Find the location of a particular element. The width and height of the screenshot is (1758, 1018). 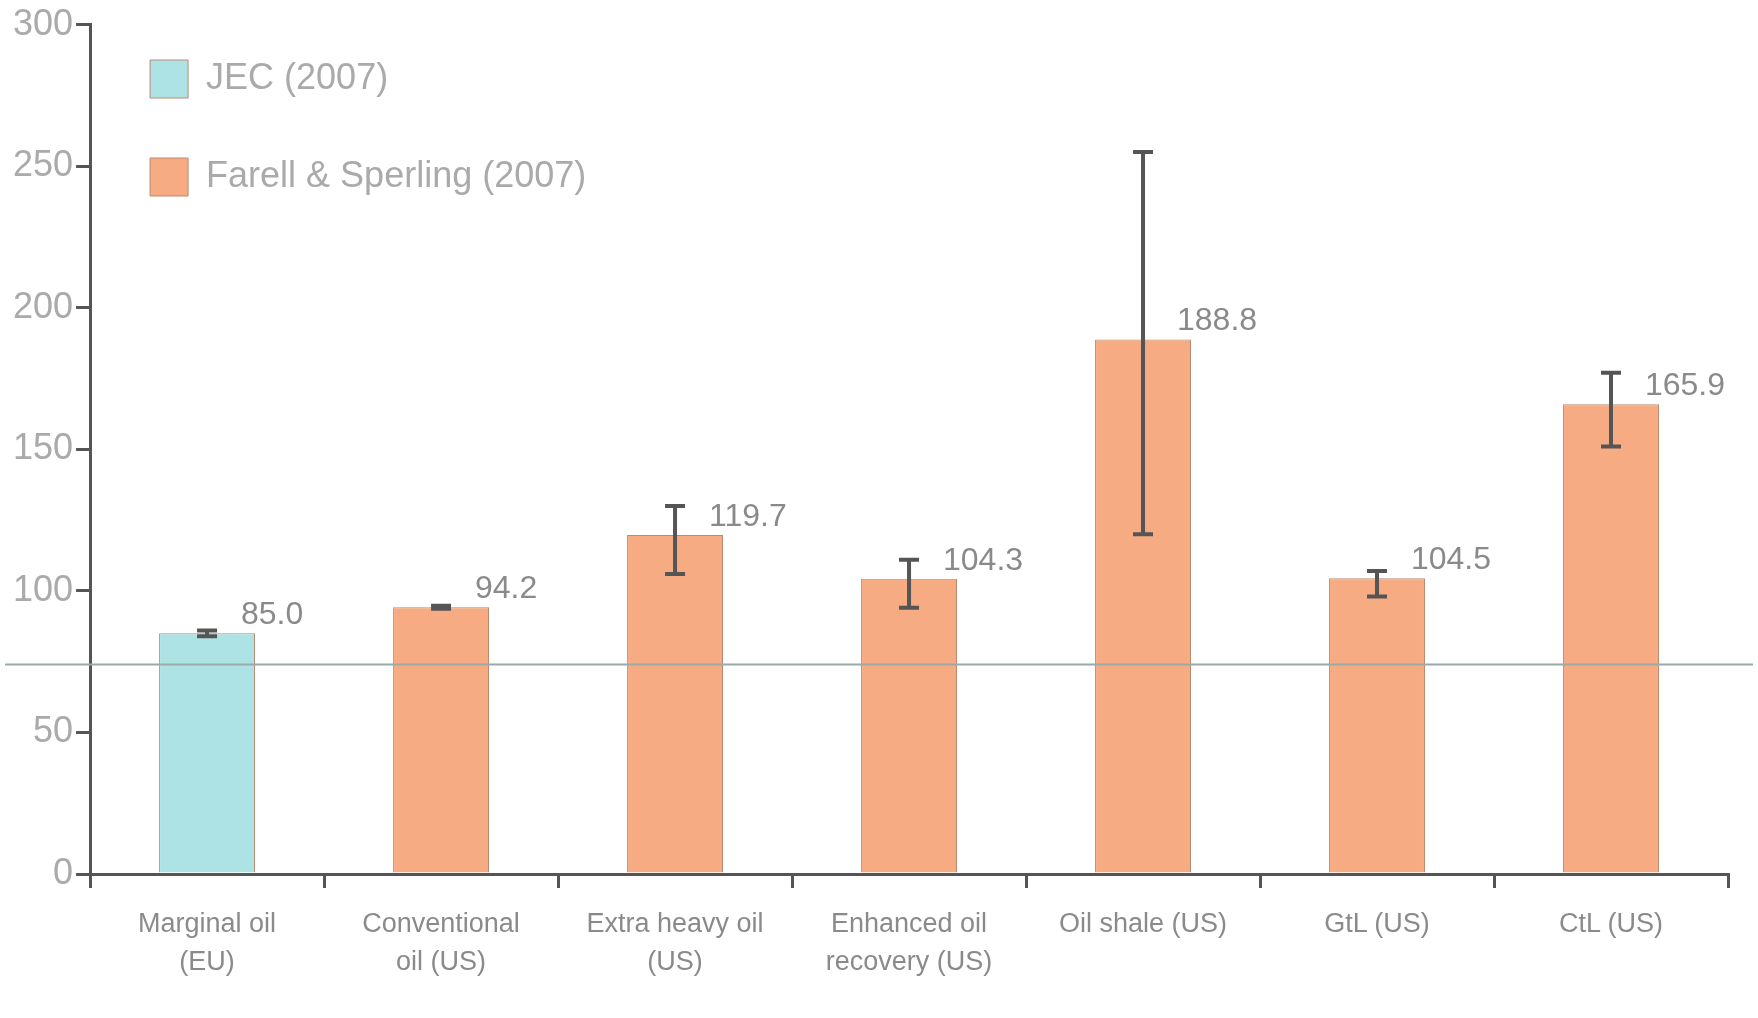

x-tick-label: Extra heavy oil (US) is located at coordinates (675, 942).